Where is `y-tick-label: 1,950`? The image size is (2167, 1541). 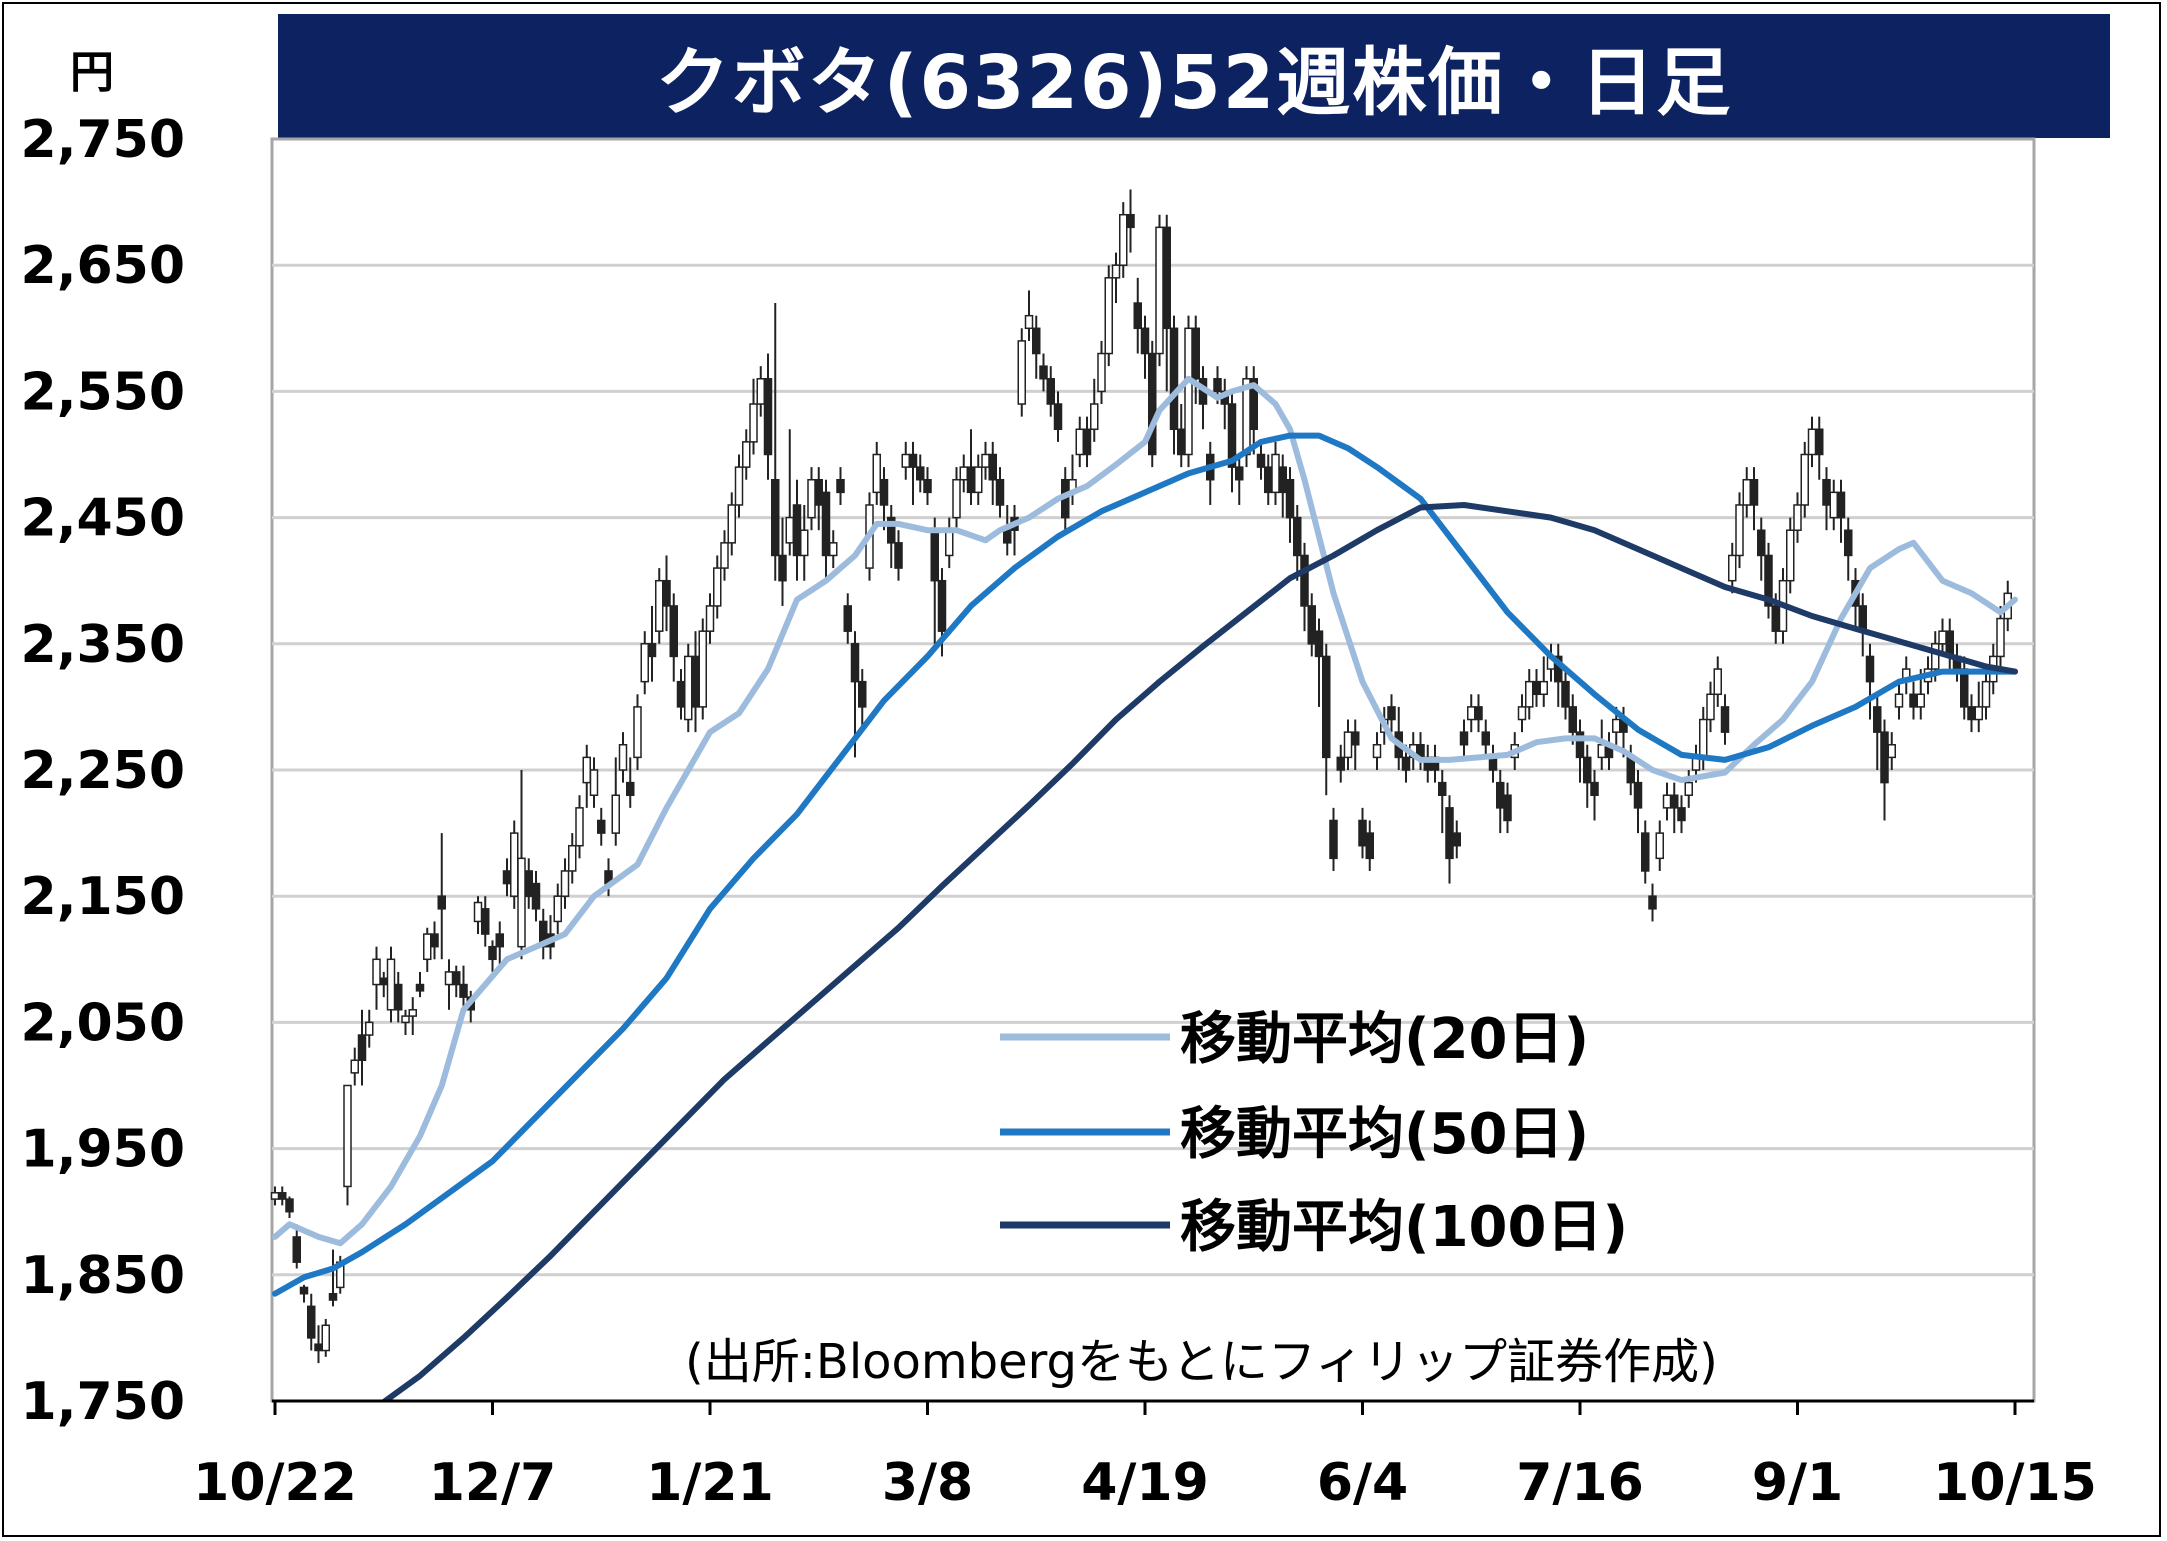 y-tick-label: 1,950 is located at coordinates (103, 1150).